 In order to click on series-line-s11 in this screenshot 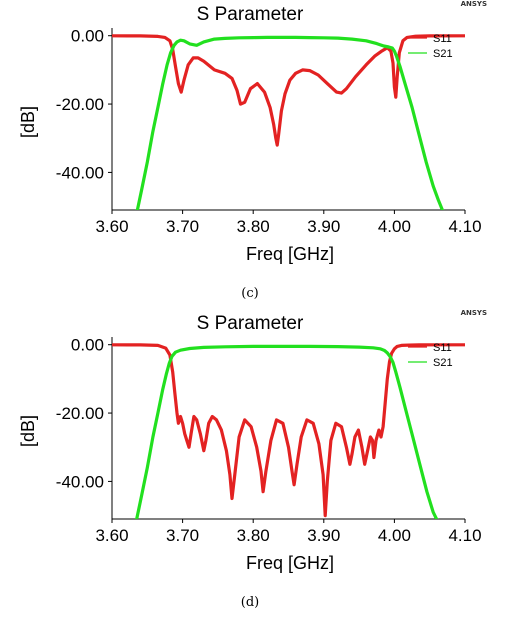, I will do `click(288, 90)`.